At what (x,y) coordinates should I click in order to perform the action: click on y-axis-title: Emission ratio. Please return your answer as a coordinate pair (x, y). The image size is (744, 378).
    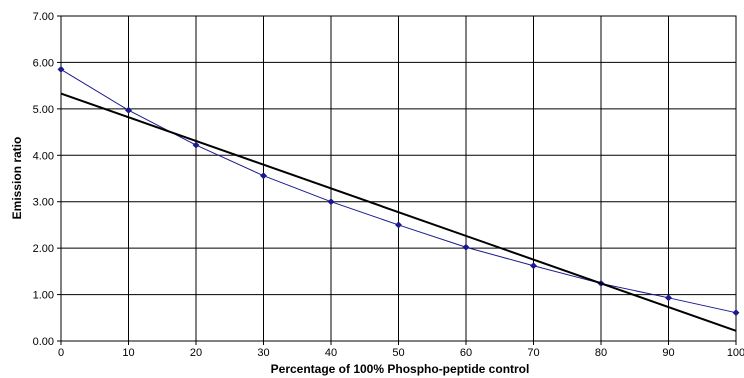
    Looking at the image, I should click on (17, 178).